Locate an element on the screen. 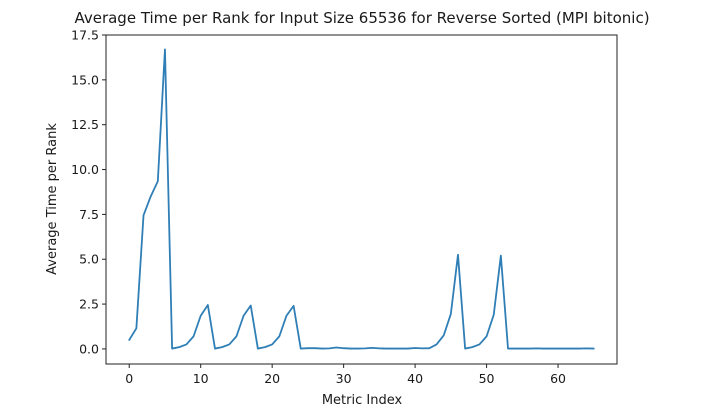 The image size is (718, 419). x-tick-label: 50 is located at coordinates (487, 378).